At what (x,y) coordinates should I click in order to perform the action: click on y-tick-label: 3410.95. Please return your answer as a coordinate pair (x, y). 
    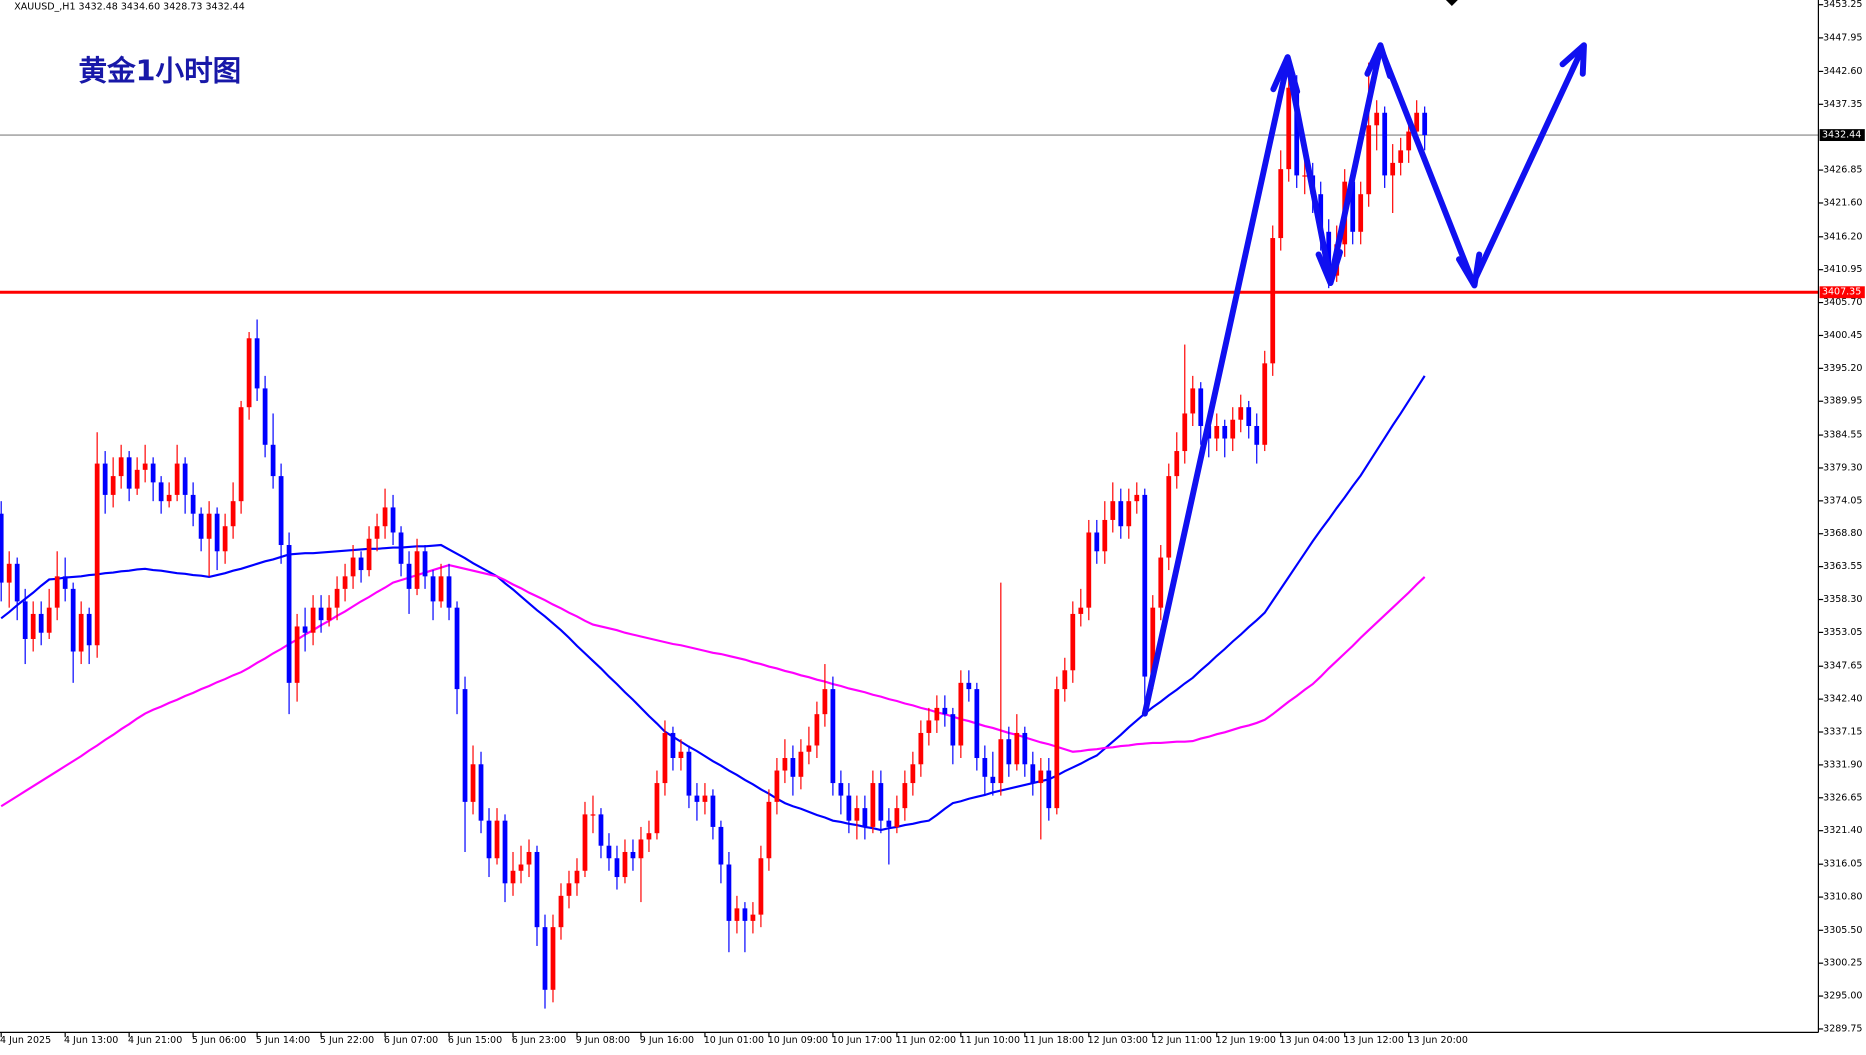
    Looking at the image, I should click on (1842, 269).